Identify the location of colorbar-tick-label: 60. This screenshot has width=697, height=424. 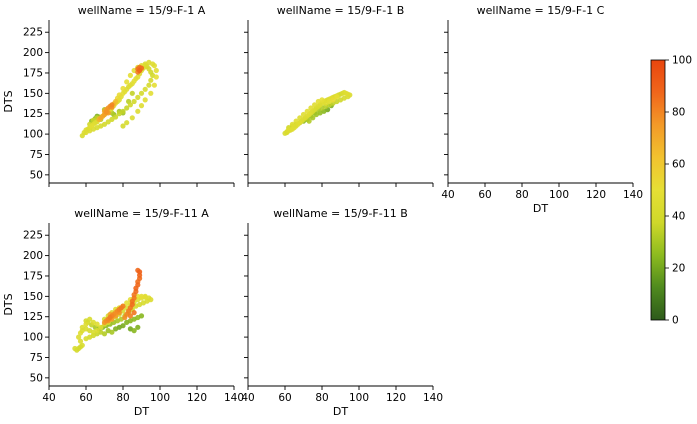
(678, 165).